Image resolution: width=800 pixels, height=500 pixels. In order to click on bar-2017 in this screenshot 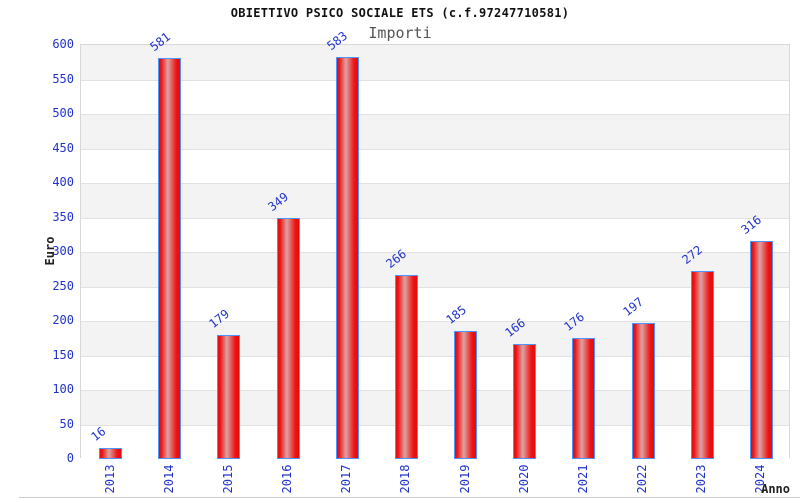, I will do `click(347, 257)`.